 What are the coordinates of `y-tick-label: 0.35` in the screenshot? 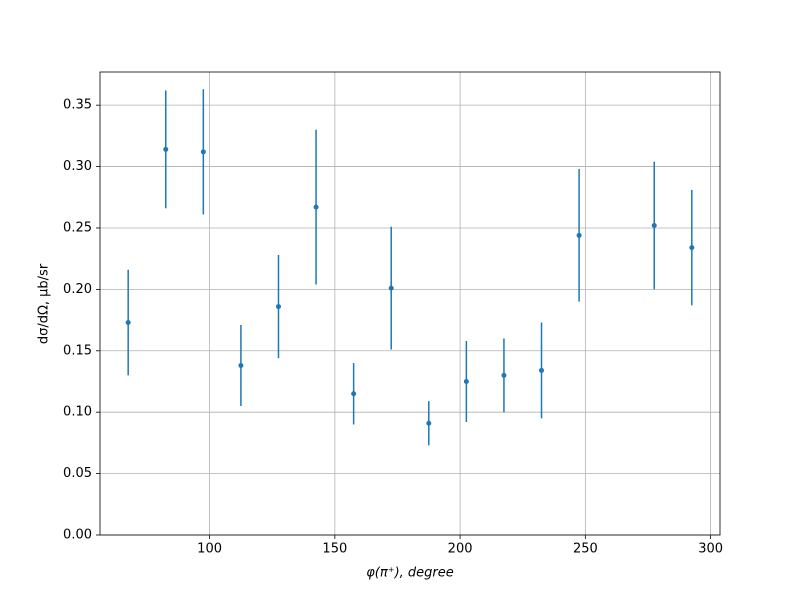 It's located at (77, 105).